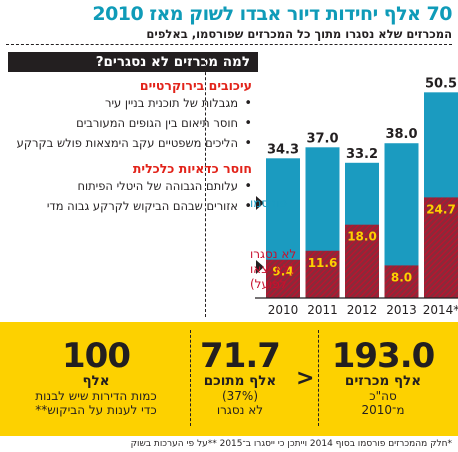 This screenshot has height=452, width=458. I want to click on legend-unclosed-line2: (לא יצאו, so click(272, 269).